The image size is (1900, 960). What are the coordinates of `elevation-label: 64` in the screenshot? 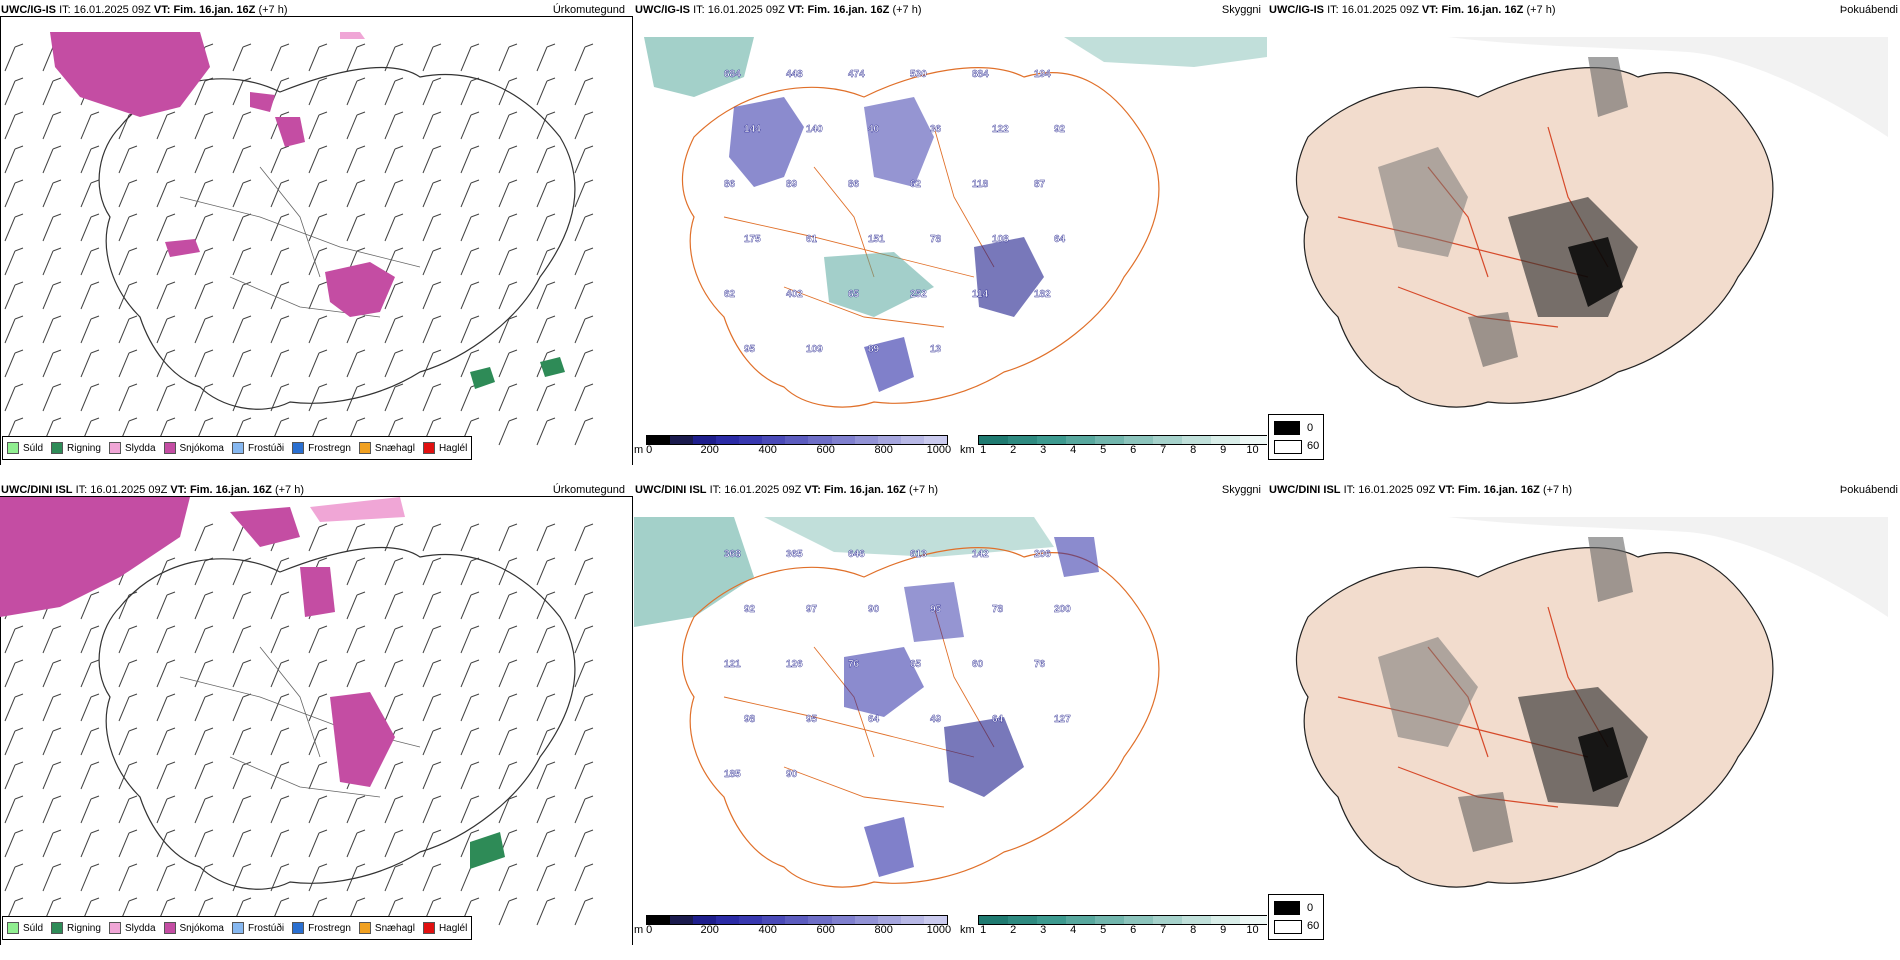 It's located at (1060, 239).